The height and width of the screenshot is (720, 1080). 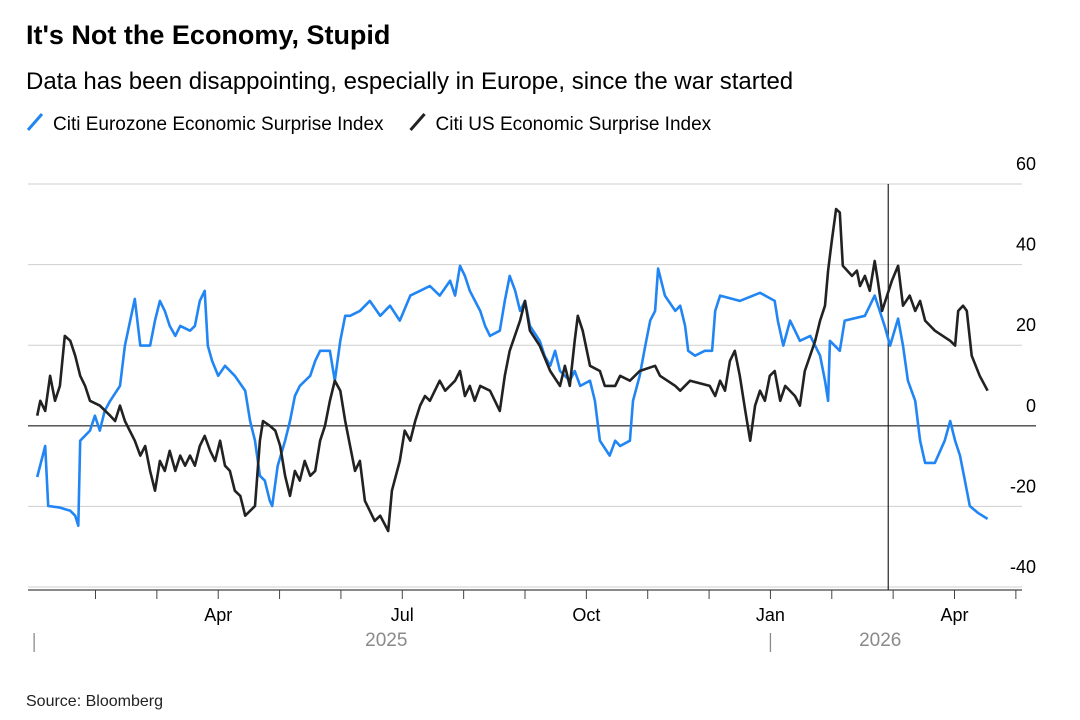 I want to click on legend-label: Citi Eurozone Economic Surprise Index, so click(x=218, y=124).